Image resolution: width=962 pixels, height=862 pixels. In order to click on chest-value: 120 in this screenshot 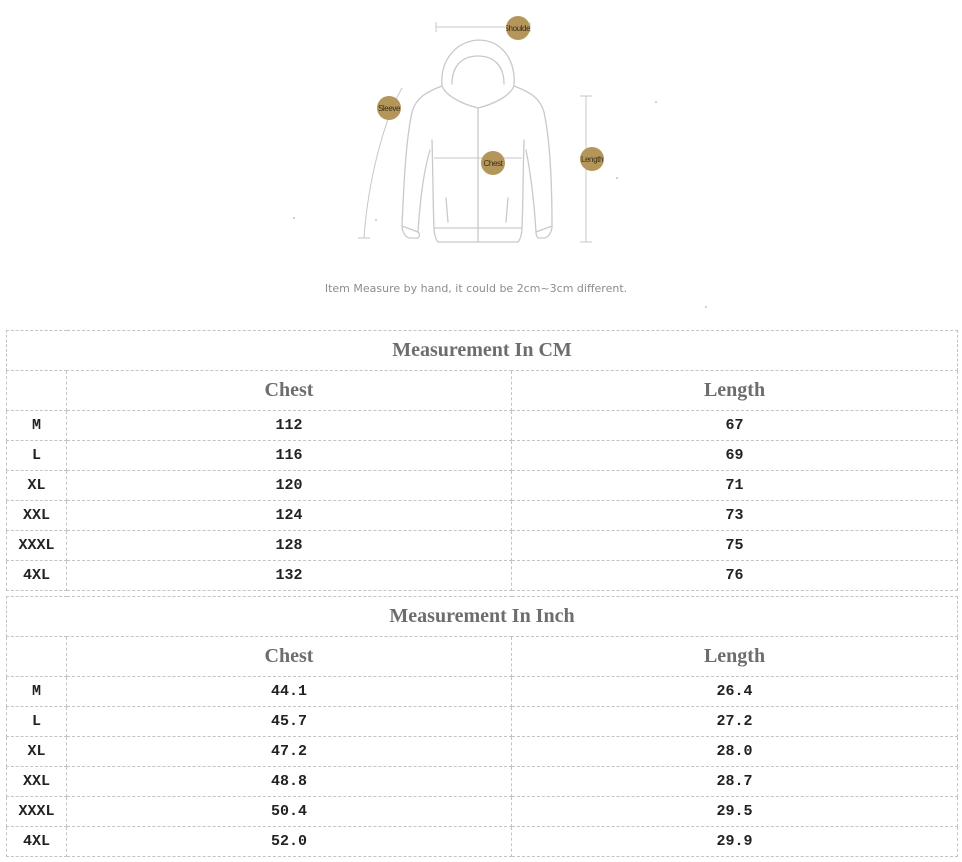, I will do `click(289, 485)`.